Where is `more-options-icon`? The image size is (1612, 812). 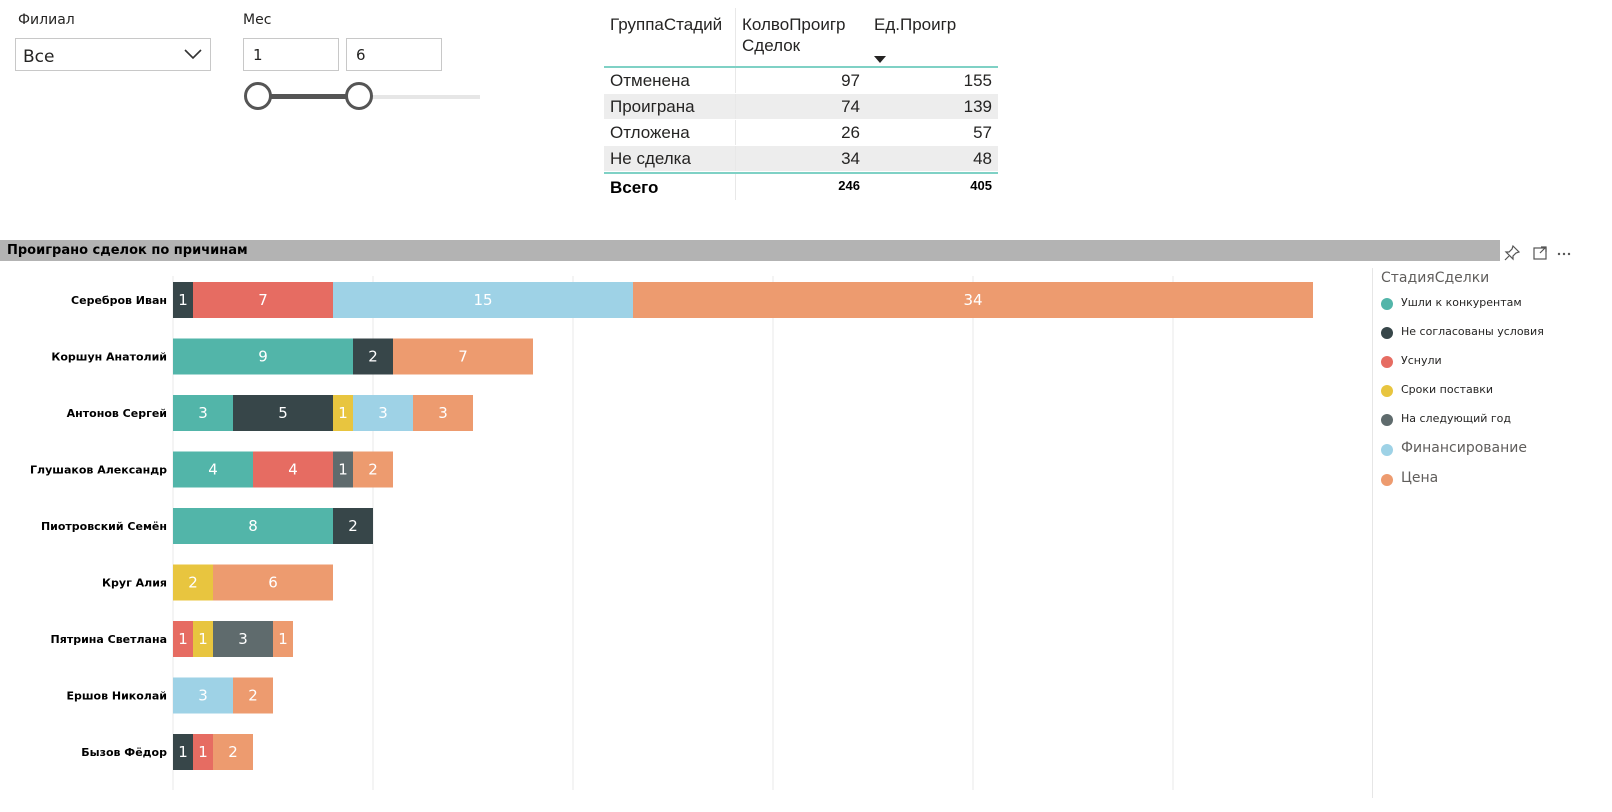 more-options-icon is located at coordinates (1564, 253).